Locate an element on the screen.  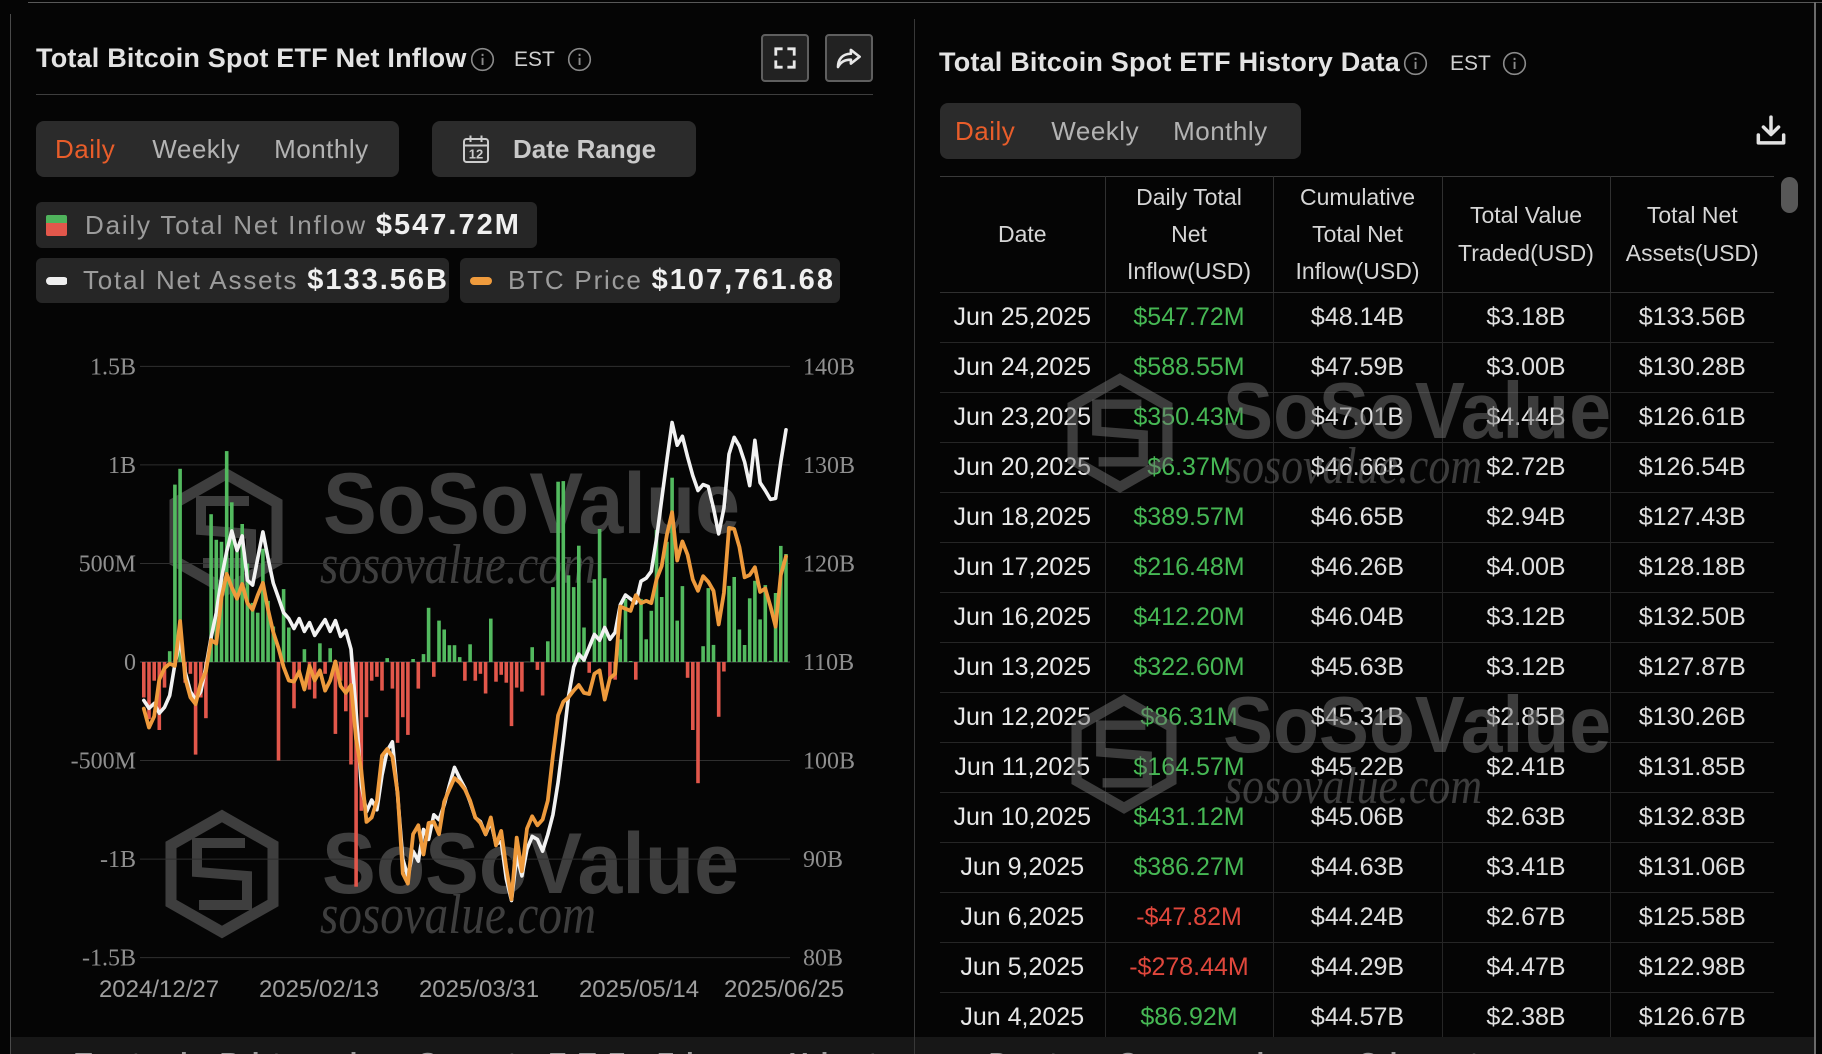
svg-text: -1B is located at coordinates (118, 860).